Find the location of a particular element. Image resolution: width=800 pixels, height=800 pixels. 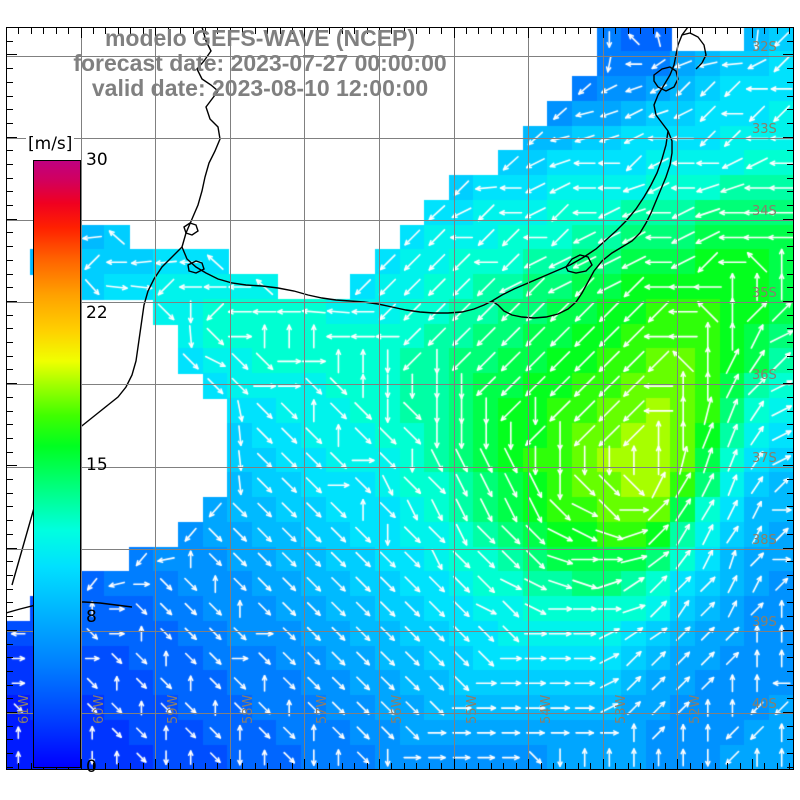

longitude-label: 52W is located at coordinates (695, 709).